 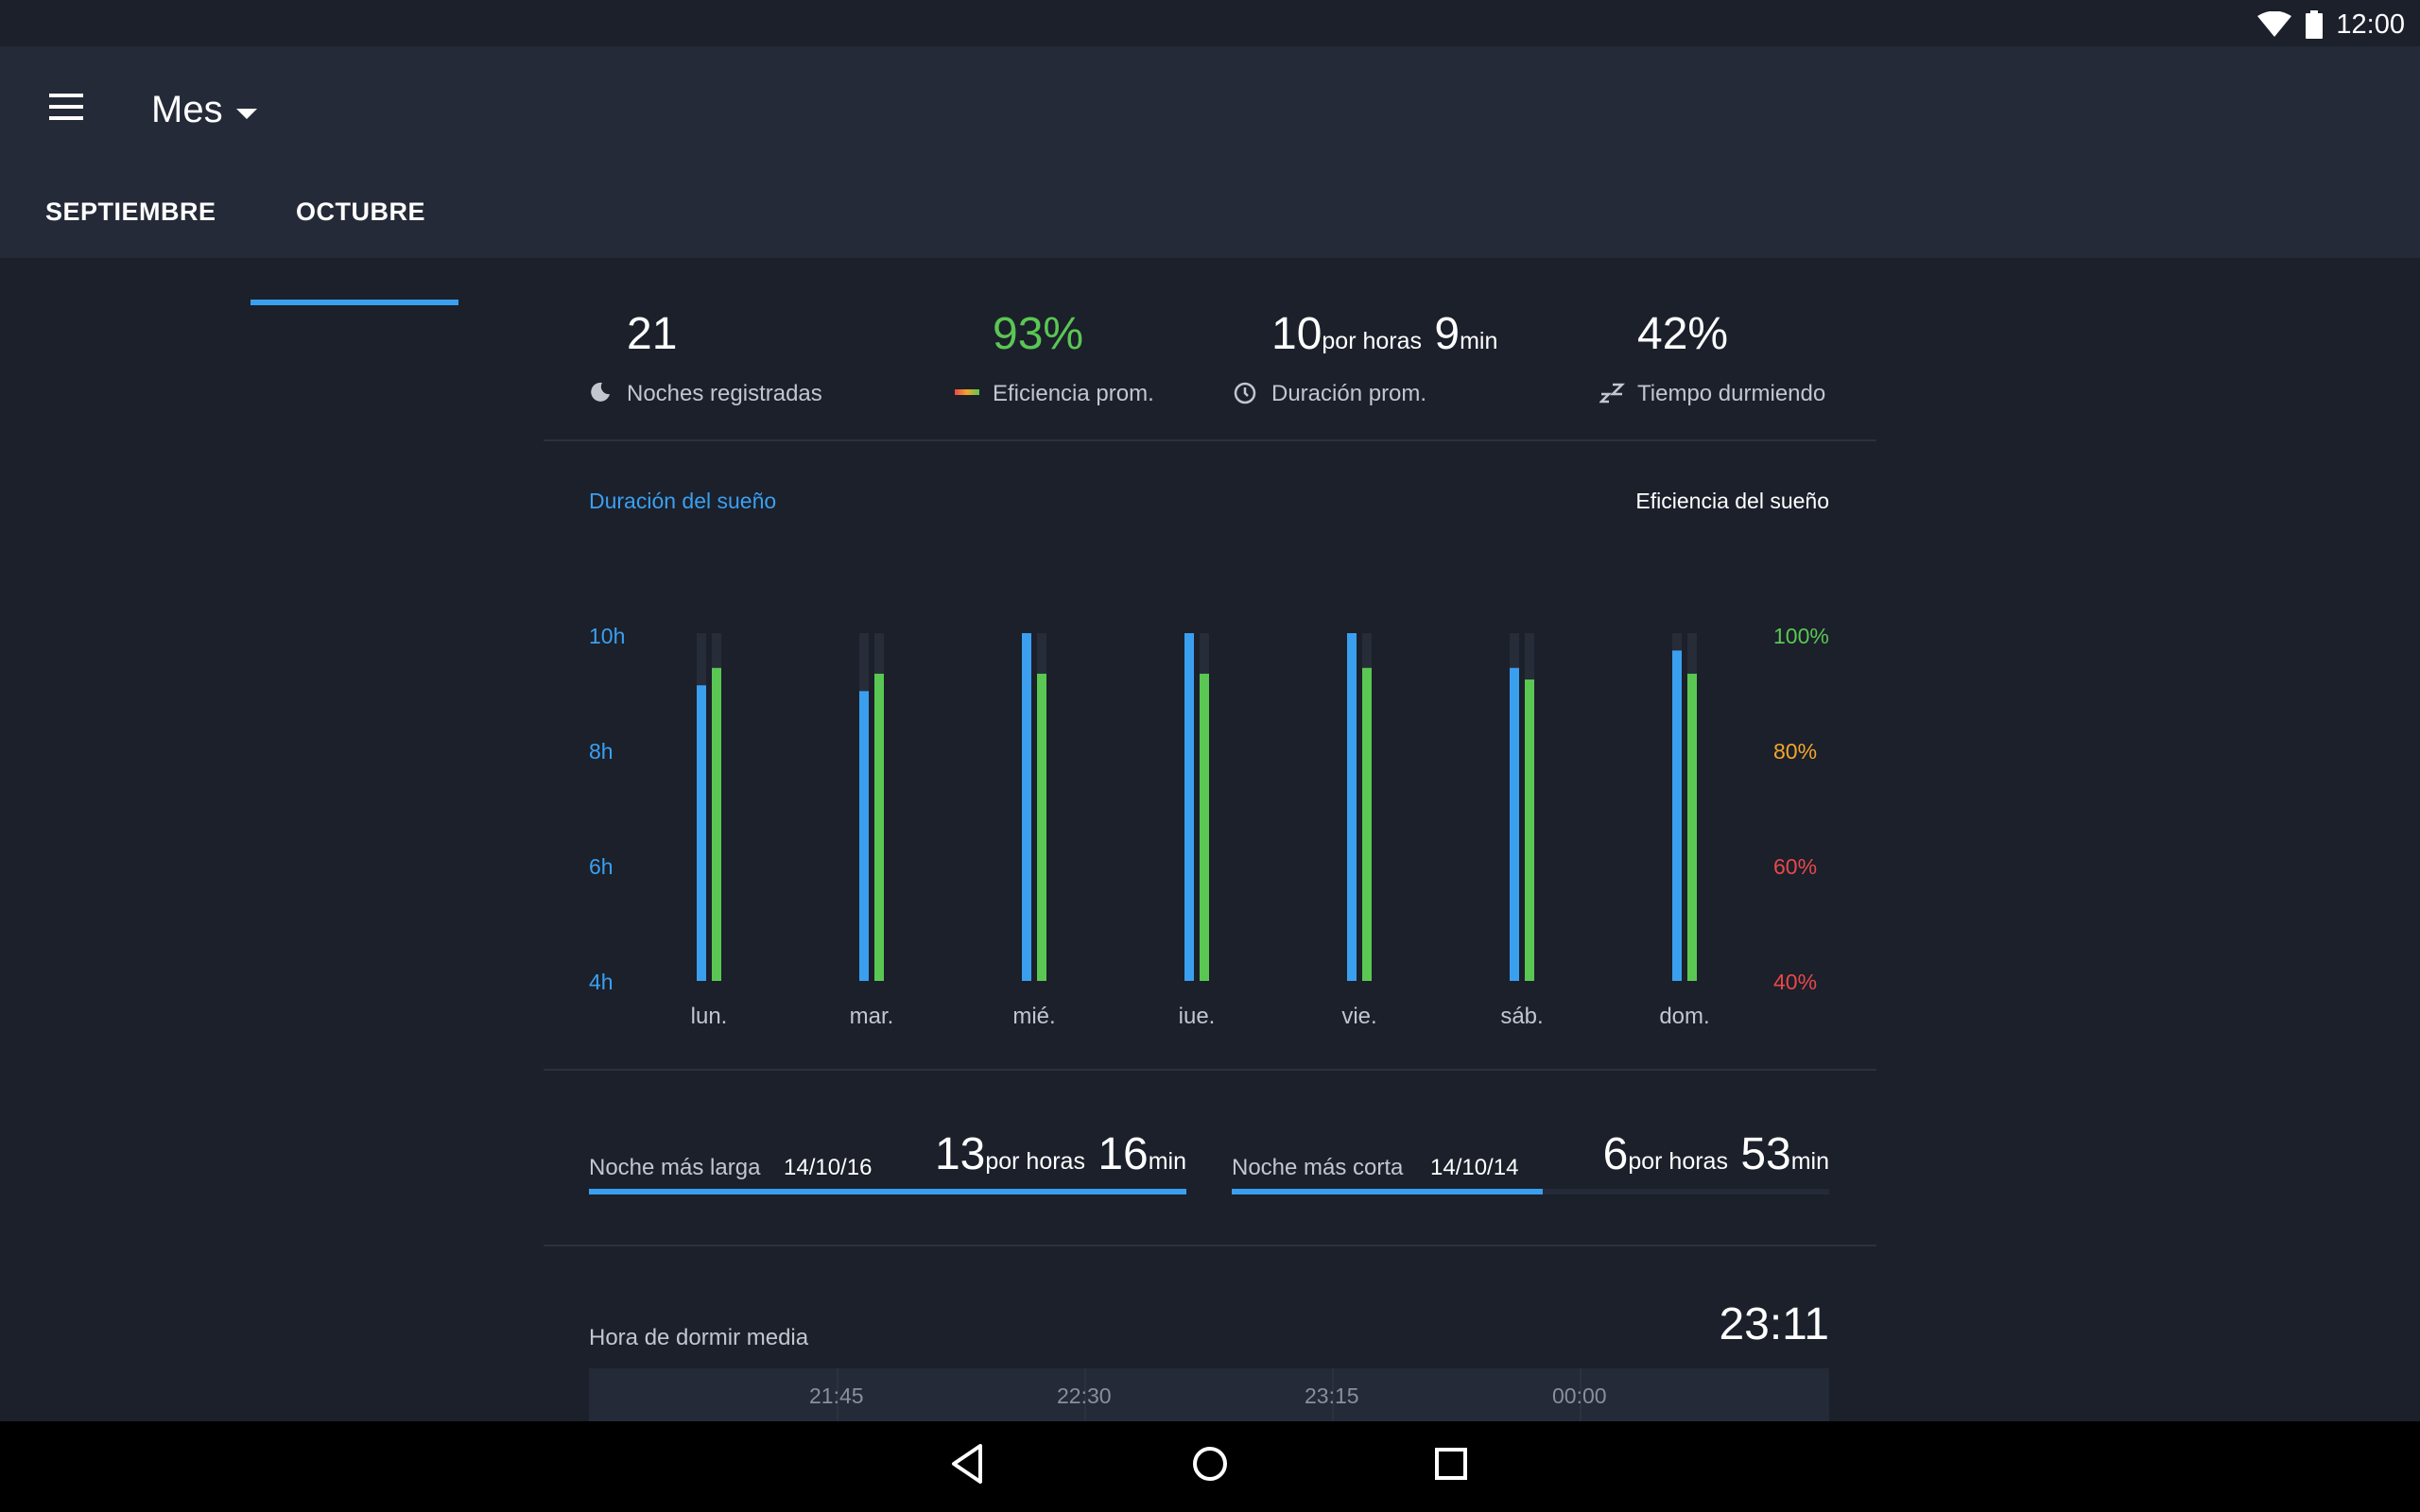 What do you see at coordinates (828, 1167) in the screenshot?
I see `longest-night-date: 14/10/16` at bounding box center [828, 1167].